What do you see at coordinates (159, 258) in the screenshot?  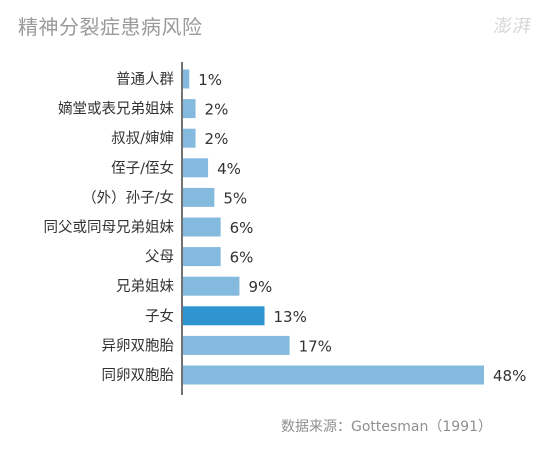 I see `category-label: 父母` at bounding box center [159, 258].